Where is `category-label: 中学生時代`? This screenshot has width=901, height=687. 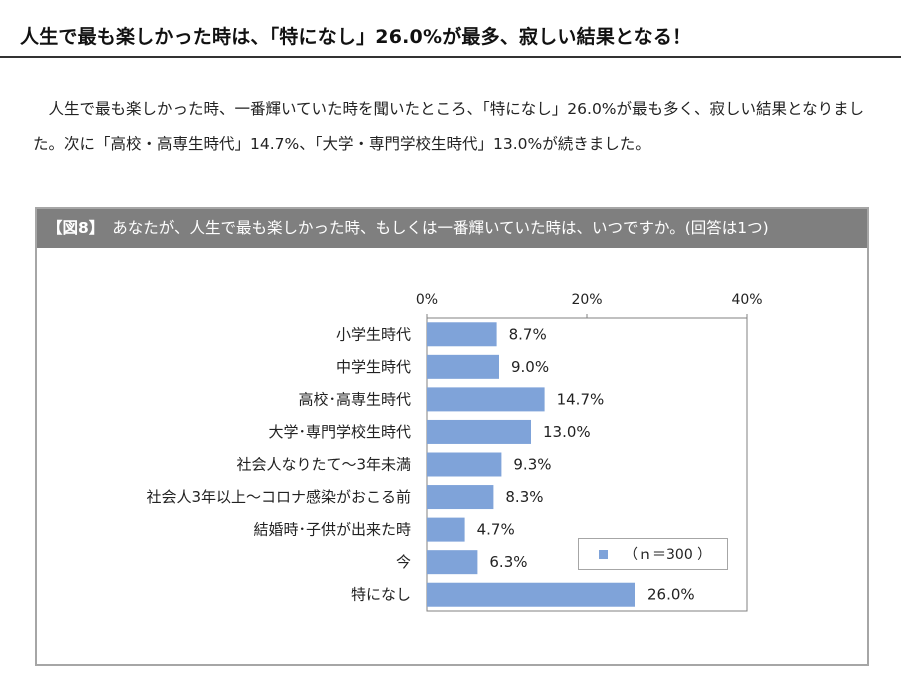
category-label: 中学生時代 is located at coordinates (373, 367).